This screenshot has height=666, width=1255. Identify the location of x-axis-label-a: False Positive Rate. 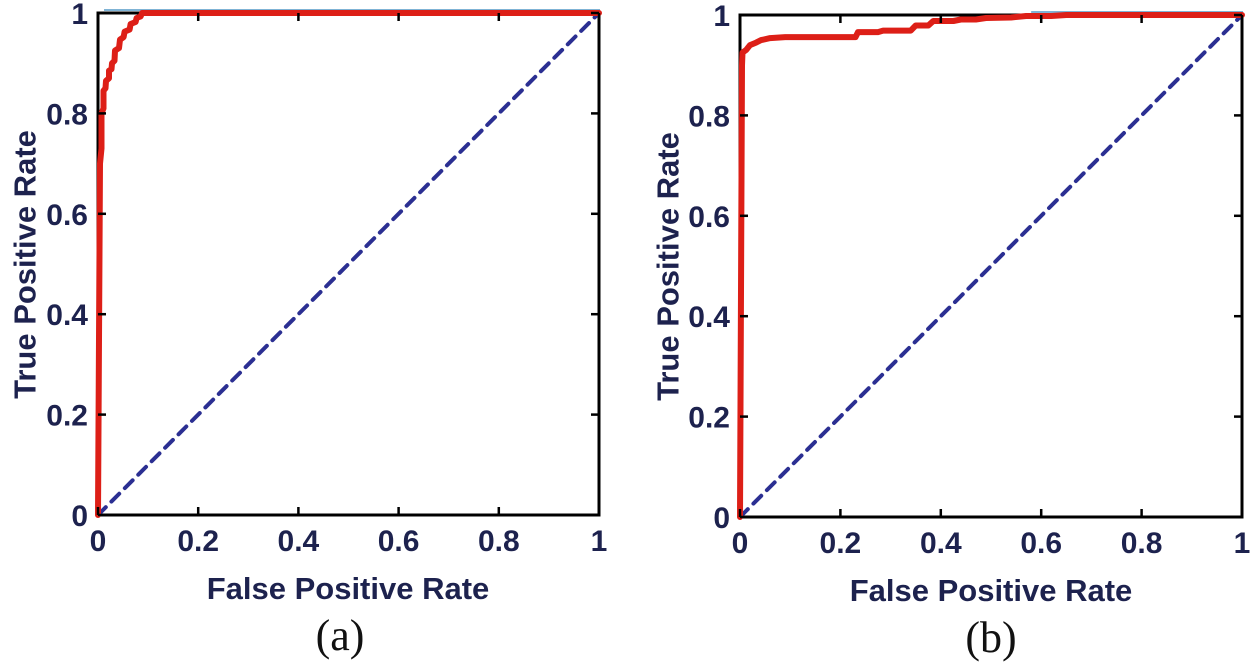
(348, 588).